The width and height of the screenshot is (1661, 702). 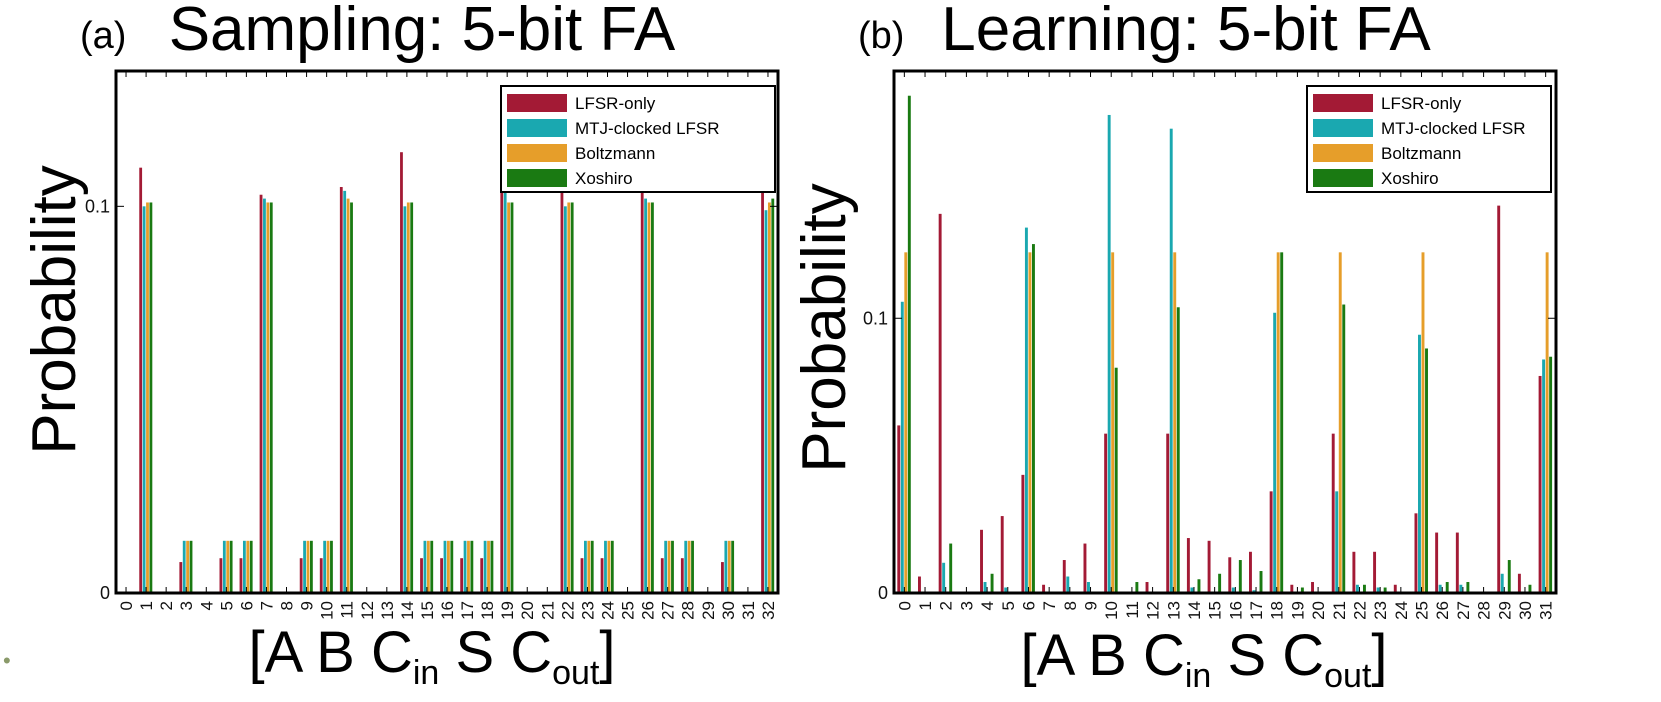 What do you see at coordinates (1359, 610) in the screenshot?
I see `x-tick-label: 22` at bounding box center [1359, 610].